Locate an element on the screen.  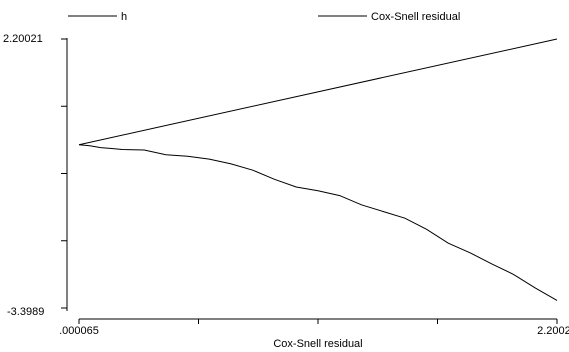
x-axis-ticks is located at coordinates (318, 321).